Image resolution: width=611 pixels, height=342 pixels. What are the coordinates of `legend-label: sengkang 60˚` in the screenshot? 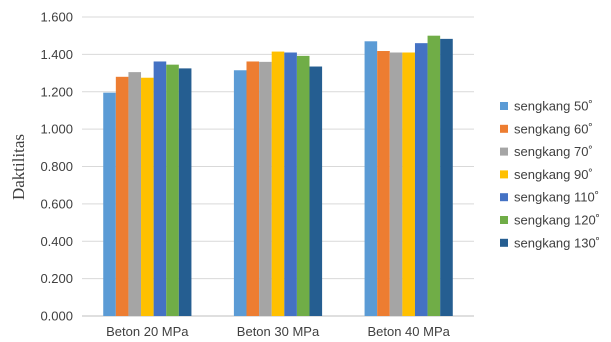 It's located at (553, 128).